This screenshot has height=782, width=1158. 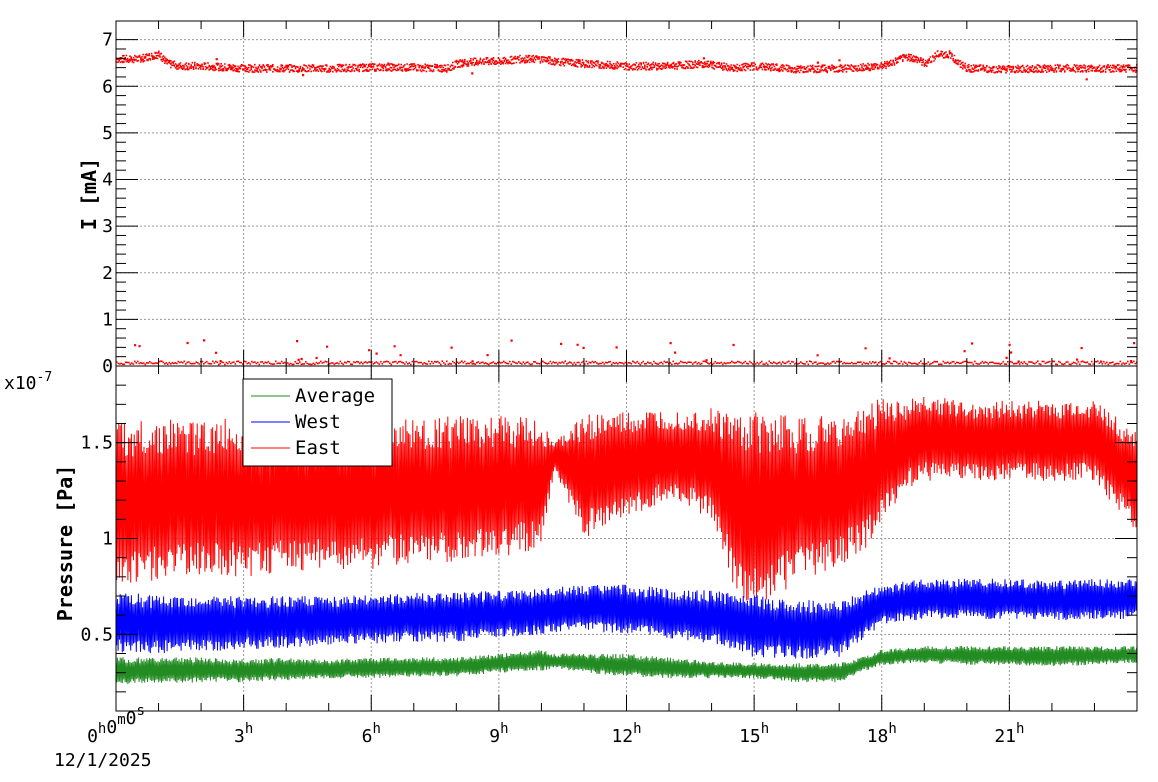 What do you see at coordinates (882, 734) in the screenshot?
I see `time-tick-label-18: 18h` at bounding box center [882, 734].